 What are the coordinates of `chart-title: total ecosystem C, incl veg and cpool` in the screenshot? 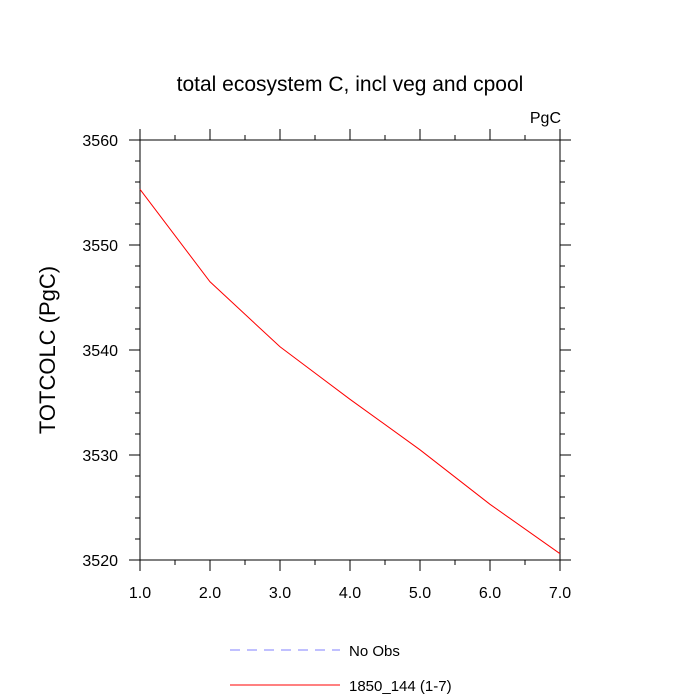 It's located at (350, 84).